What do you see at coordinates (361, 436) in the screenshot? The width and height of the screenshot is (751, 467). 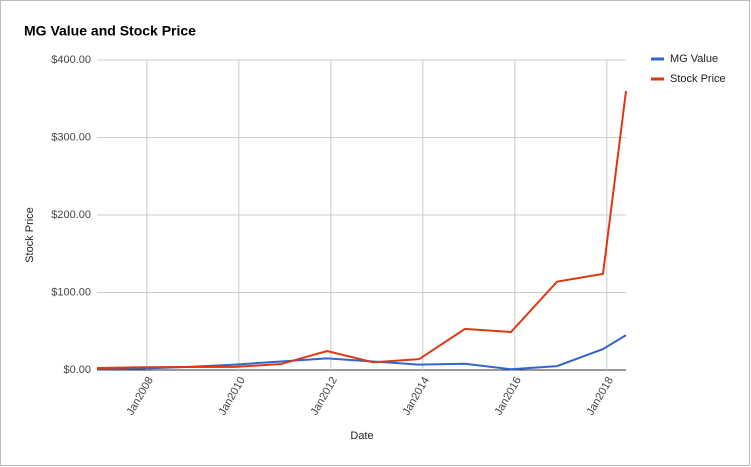 I see `x-axis-label: Date` at bounding box center [361, 436].